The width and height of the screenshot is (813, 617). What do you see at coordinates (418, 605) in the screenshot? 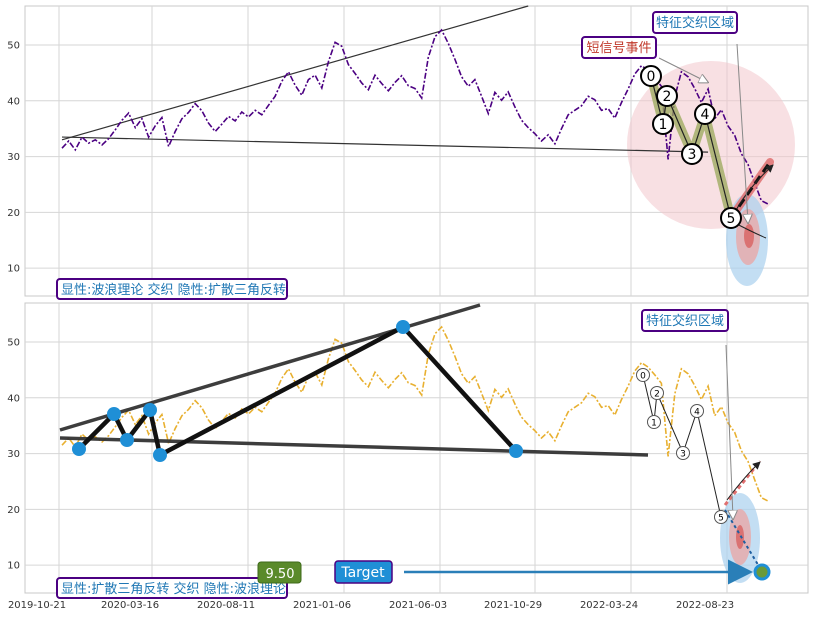
I see `x-tick-label: 2021-06-03` at bounding box center [418, 605].